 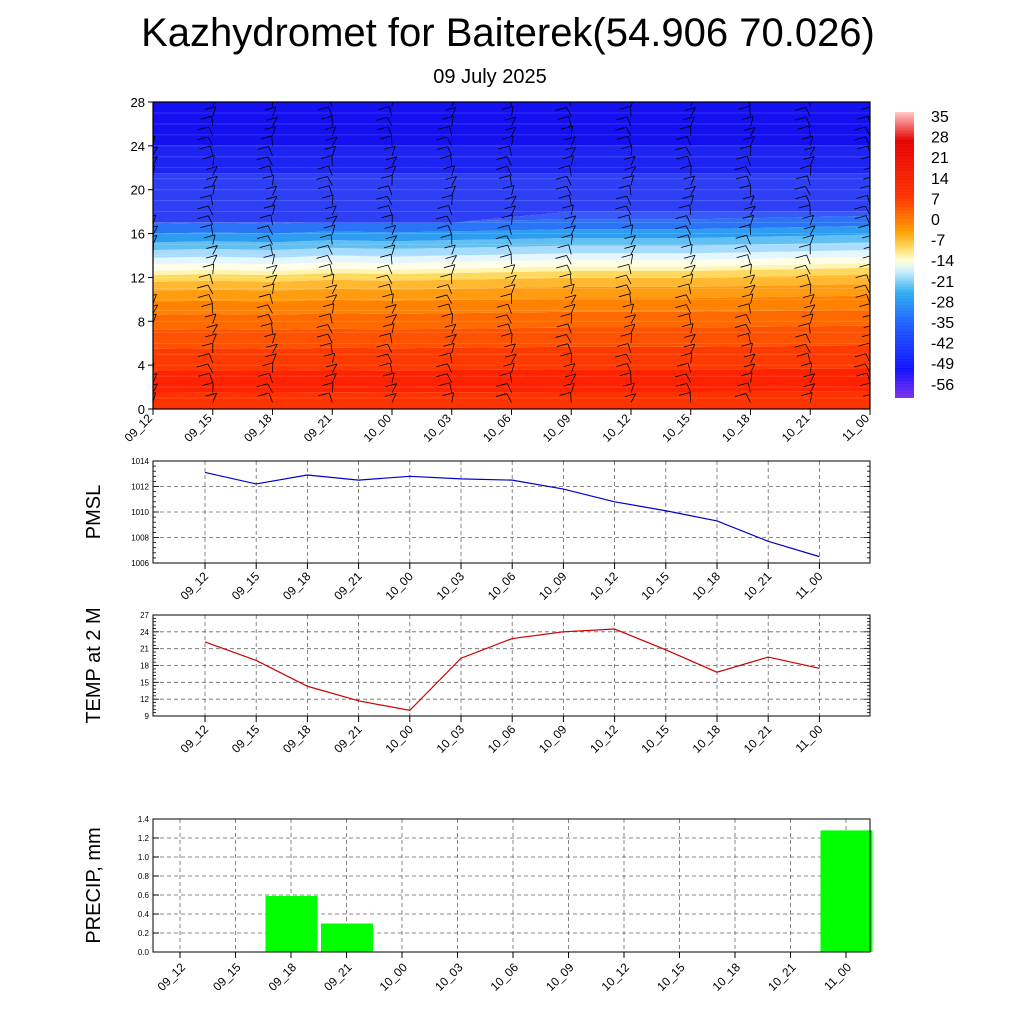 I want to click on x-tick-label: 10_09, so click(x=553, y=586).